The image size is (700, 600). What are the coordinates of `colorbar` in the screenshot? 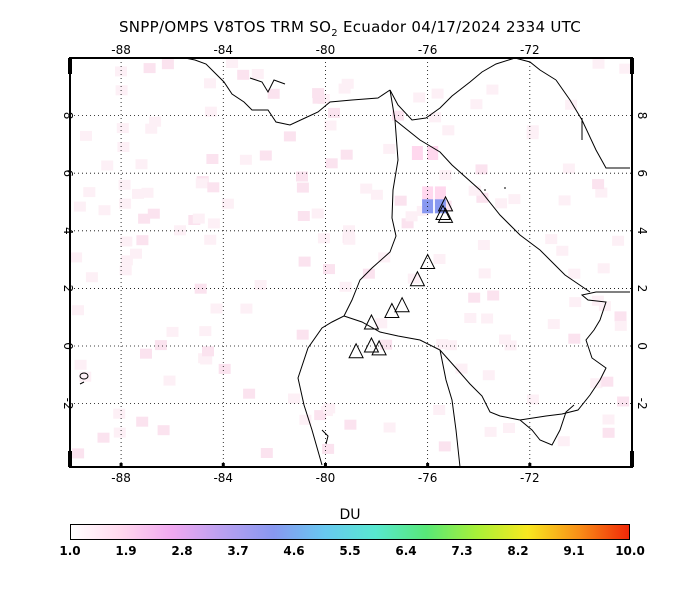 It's located at (350, 532).